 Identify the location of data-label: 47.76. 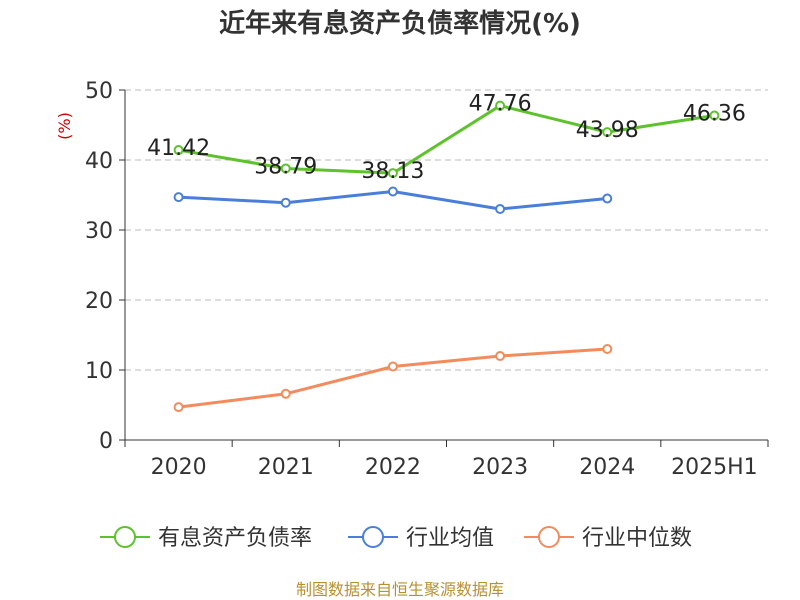
(500, 104).